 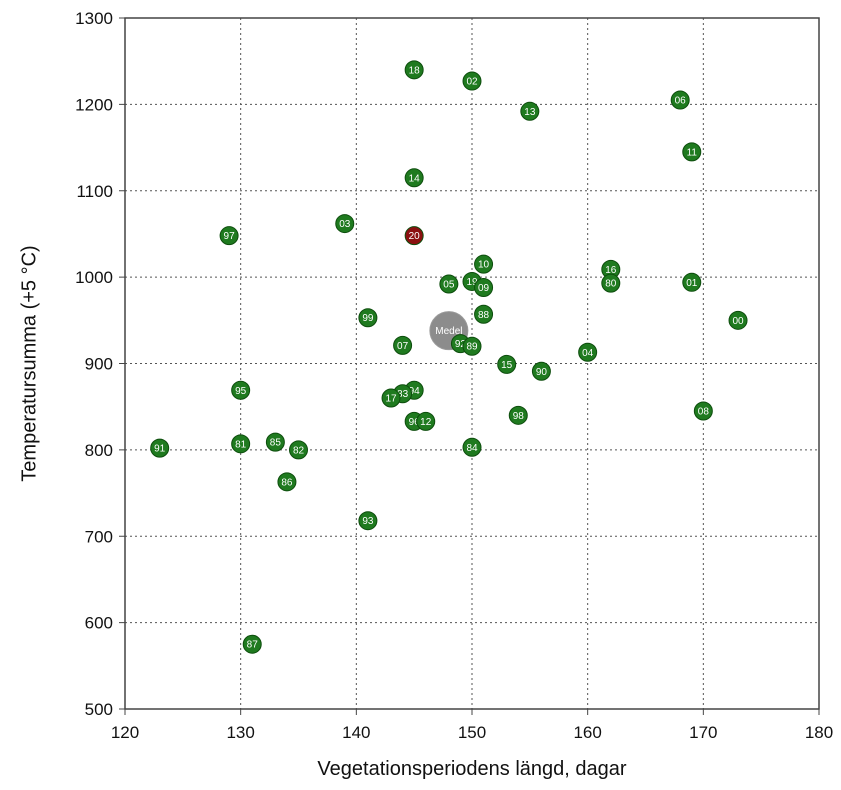 I want to click on data-point: 11, so click(x=692, y=152).